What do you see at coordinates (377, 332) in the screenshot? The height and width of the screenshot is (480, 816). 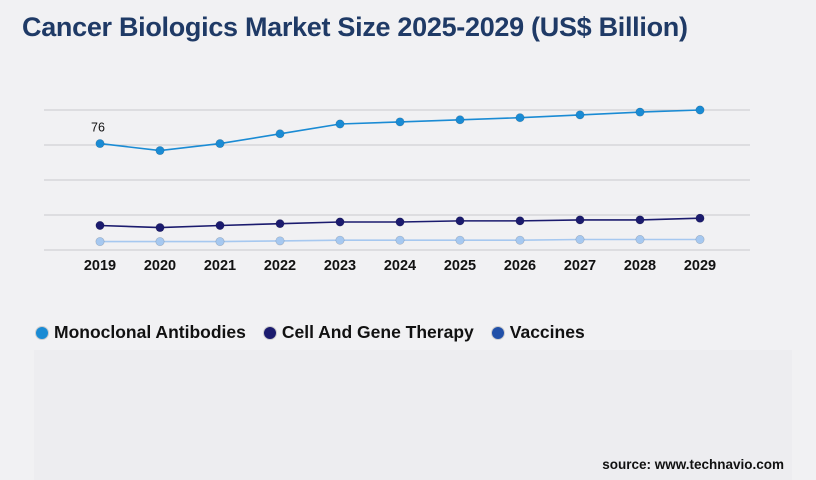 I see `legend-label: Cell And Gene Therapy` at bounding box center [377, 332].